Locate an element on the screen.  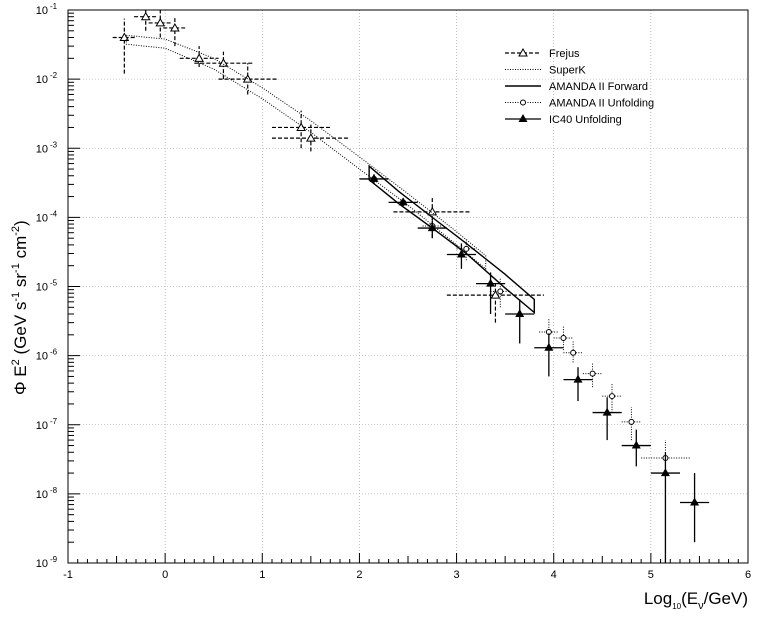
legend-item: IC40 Unfolding is located at coordinates (563, 120).